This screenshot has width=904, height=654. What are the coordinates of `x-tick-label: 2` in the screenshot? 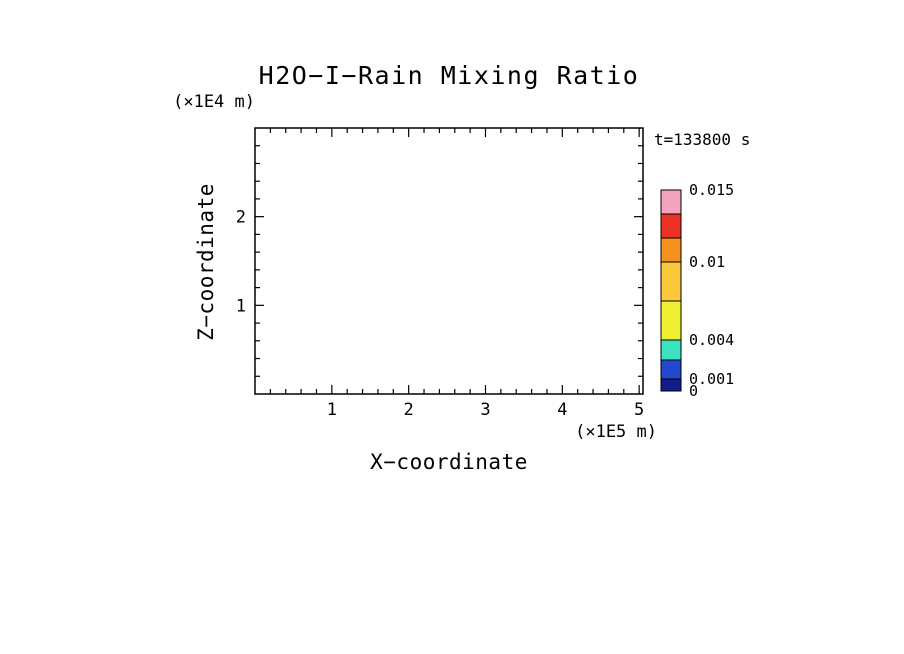 It's located at (409, 410).